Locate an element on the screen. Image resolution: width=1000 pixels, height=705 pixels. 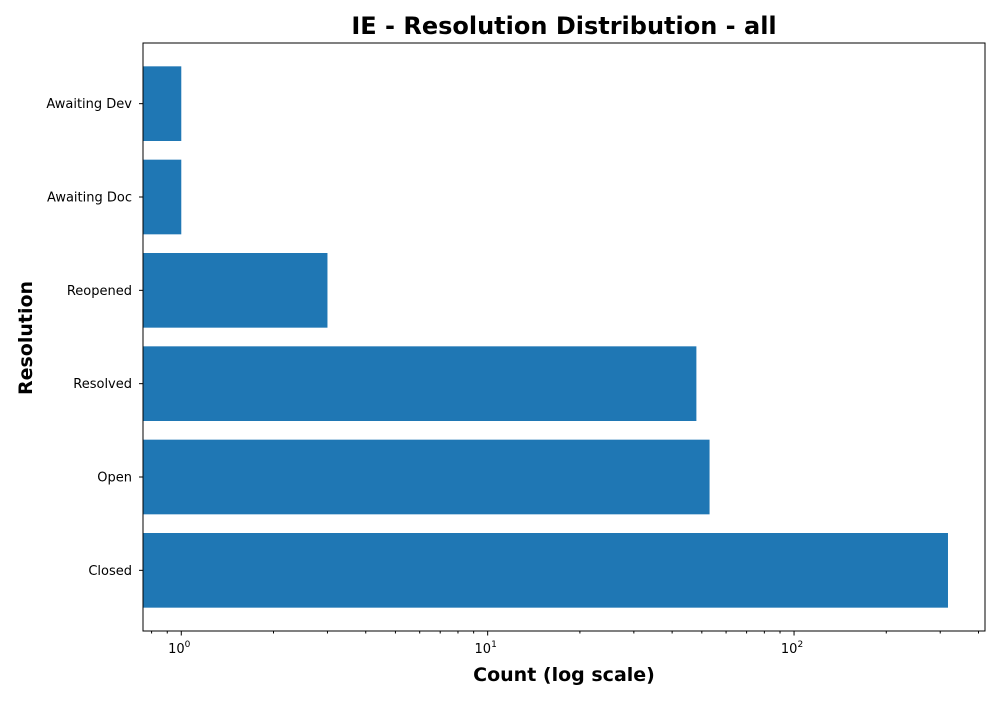
bar-open is located at coordinates (426, 477).